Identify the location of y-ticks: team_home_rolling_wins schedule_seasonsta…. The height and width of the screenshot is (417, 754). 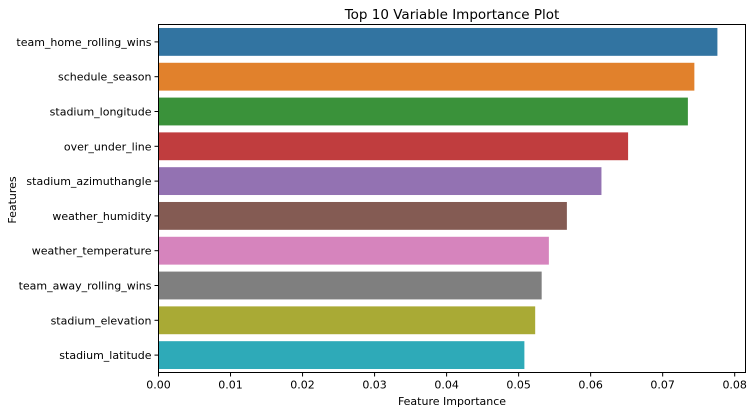
(87, 199).